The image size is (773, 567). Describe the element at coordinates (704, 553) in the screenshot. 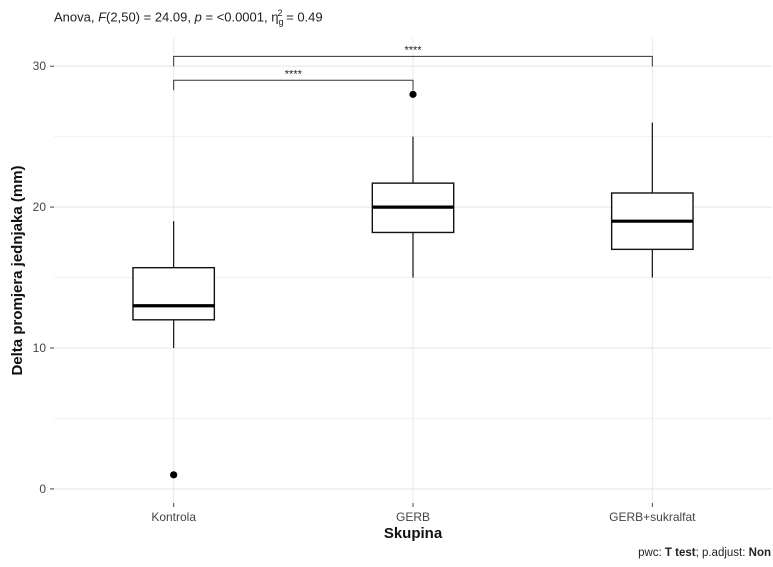

I see `chart-caption: pwc: T test; p.adjust: Non` at that location.